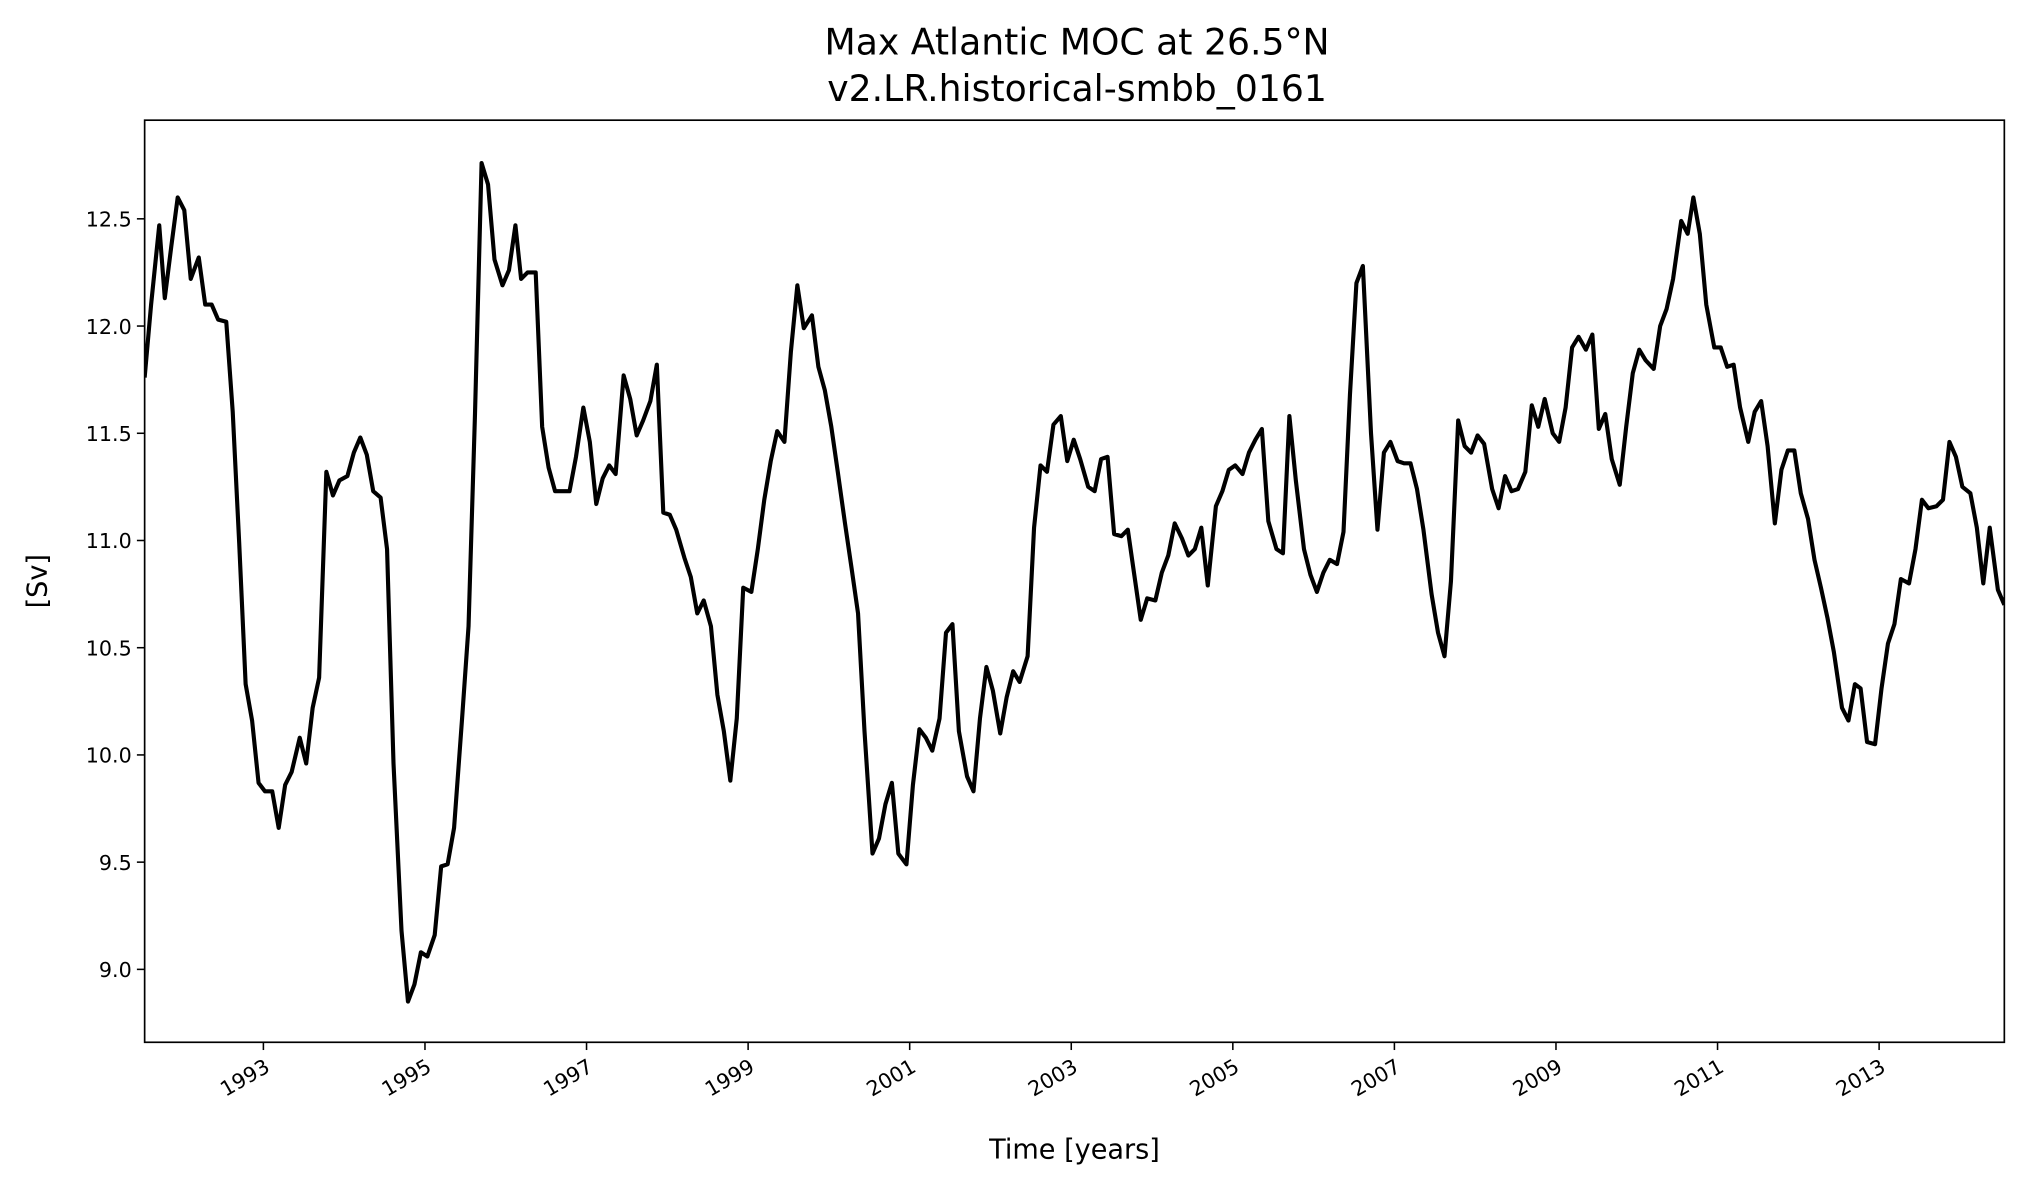  What do you see at coordinates (115, 863) in the screenshot?
I see `y-tick-label: 9.5` at bounding box center [115, 863].